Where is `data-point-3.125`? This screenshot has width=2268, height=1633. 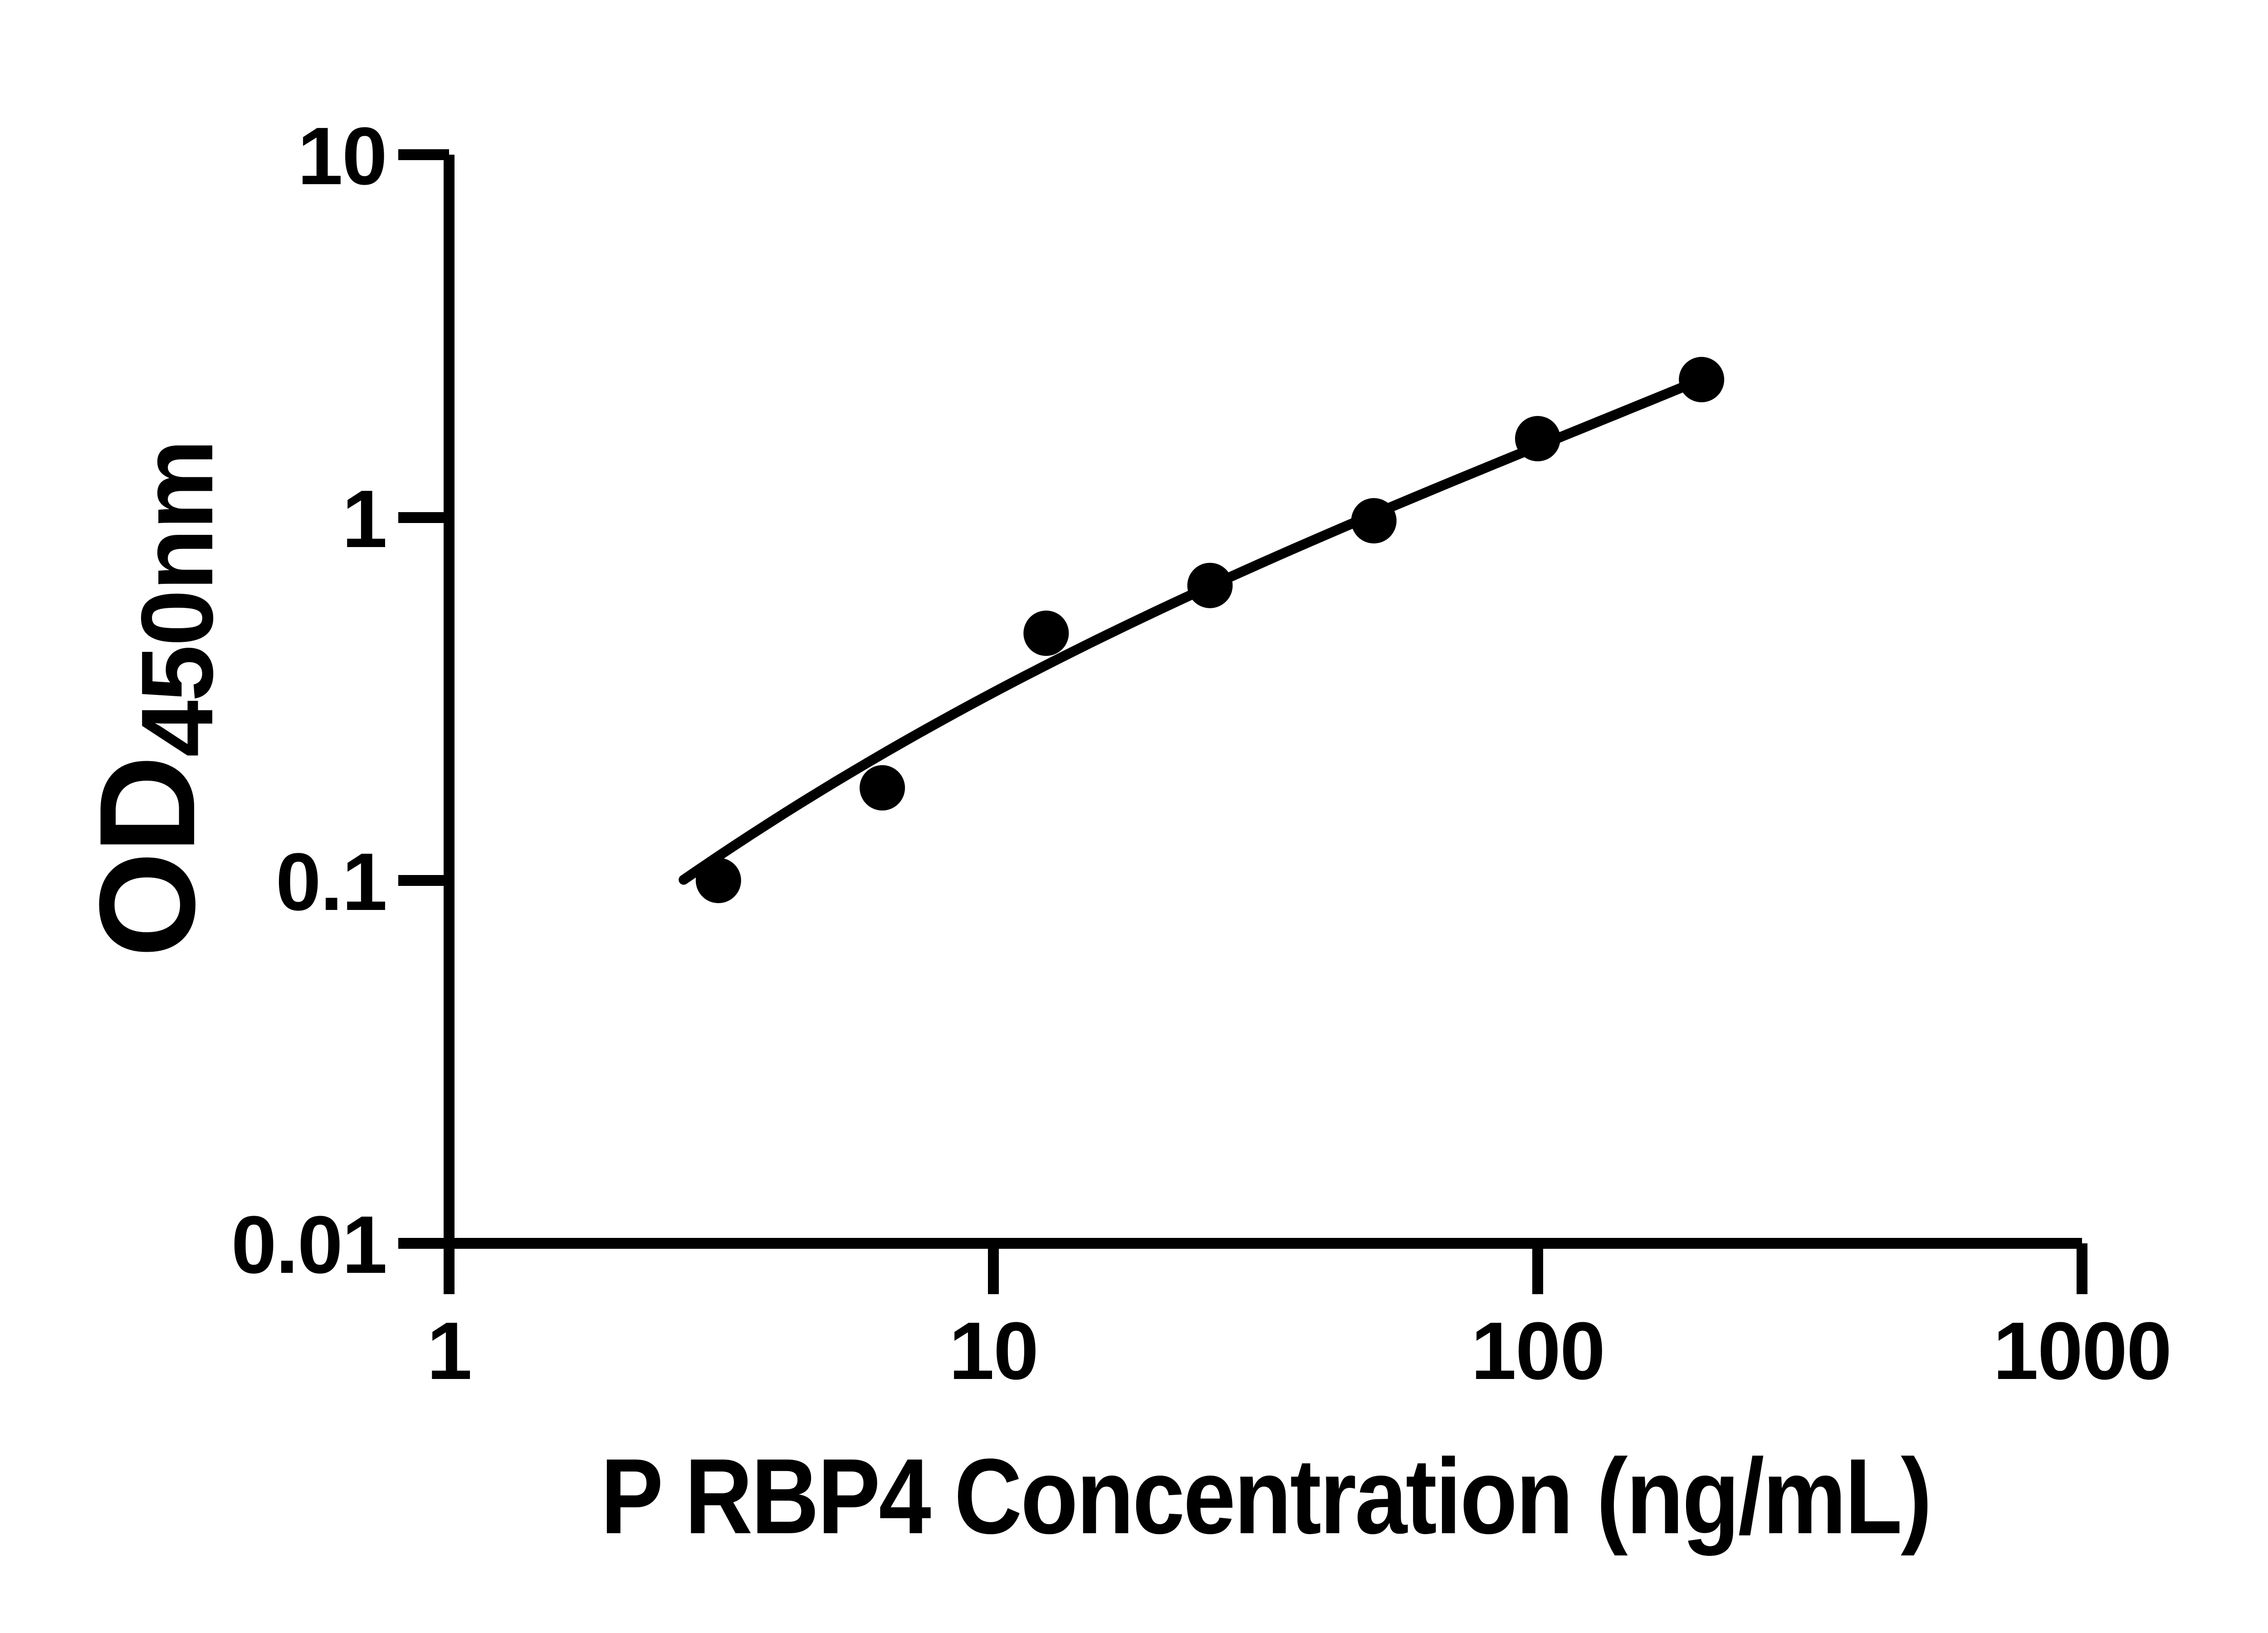
data-point-3.125 is located at coordinates (718, 880).